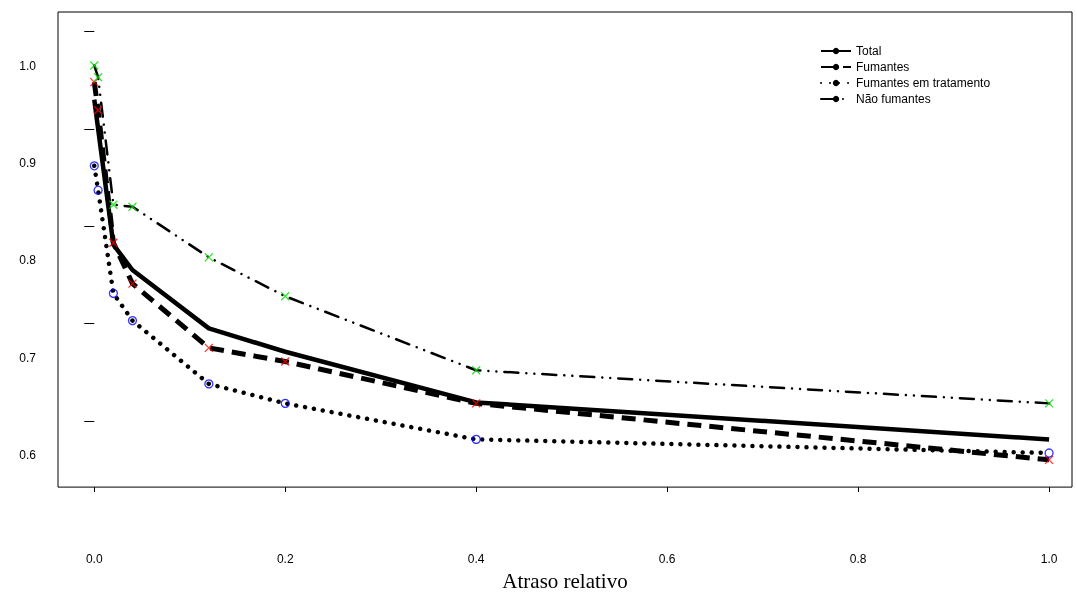 The height and width of the screenshot is (596, 1077). Describe the element at coordinates (869, 51) in the screenshot. I see `legend-label: Total` at that location.